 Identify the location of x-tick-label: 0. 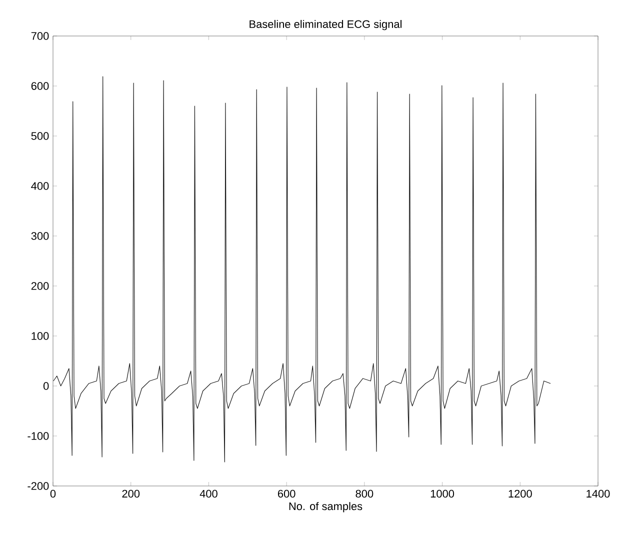
(53, 494).